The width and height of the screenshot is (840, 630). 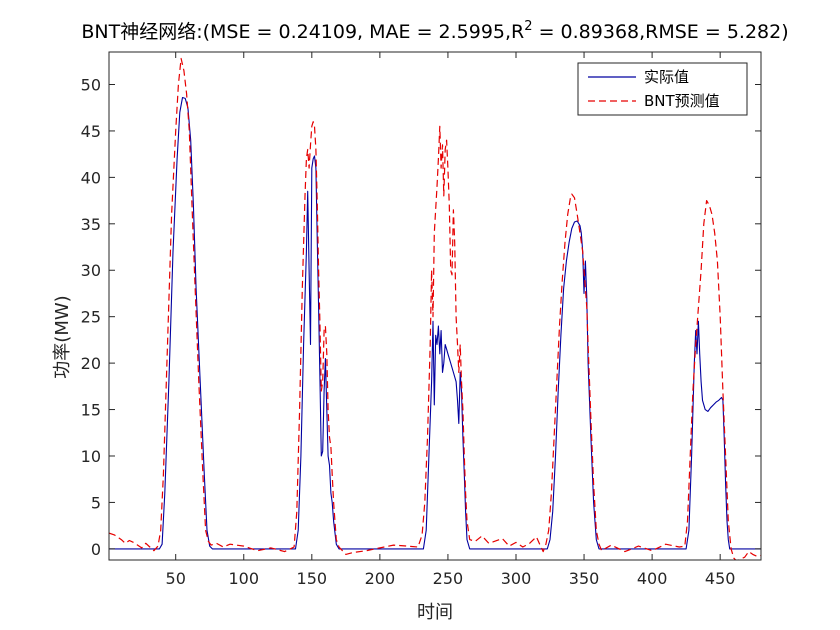 What do you see at coordinates (516, 578) in the screenshot?
I see `x-tick-label: 300` at bounding box center [516, 578].